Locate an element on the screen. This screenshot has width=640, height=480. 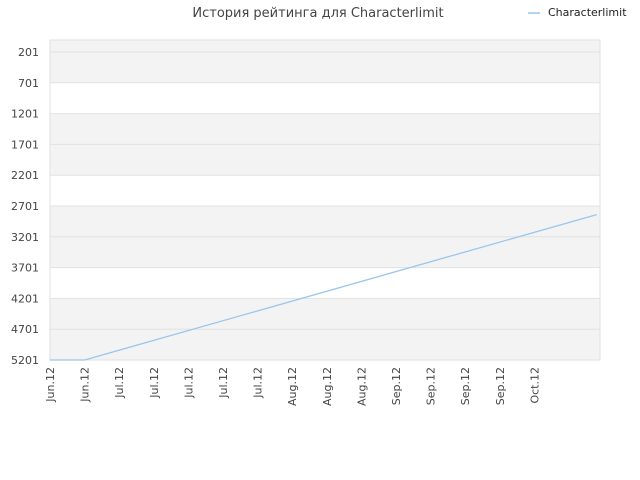
legend: Characterlimit is located at coordinates (577, 12).